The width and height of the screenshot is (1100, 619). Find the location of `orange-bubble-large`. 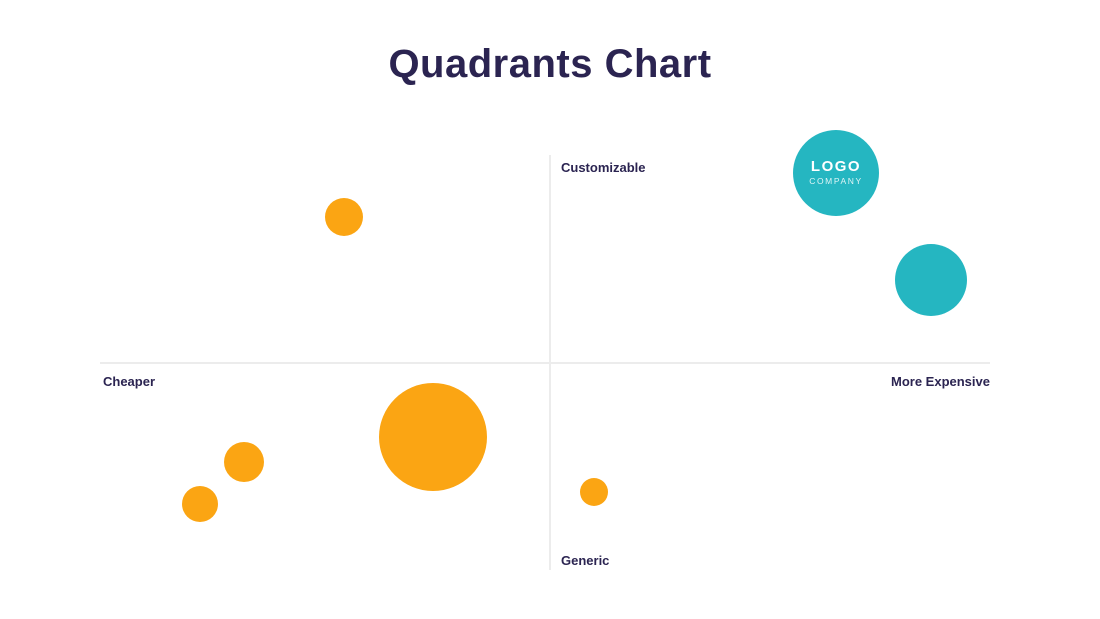

orange-bubble-large is located at coordinates (433, 437).